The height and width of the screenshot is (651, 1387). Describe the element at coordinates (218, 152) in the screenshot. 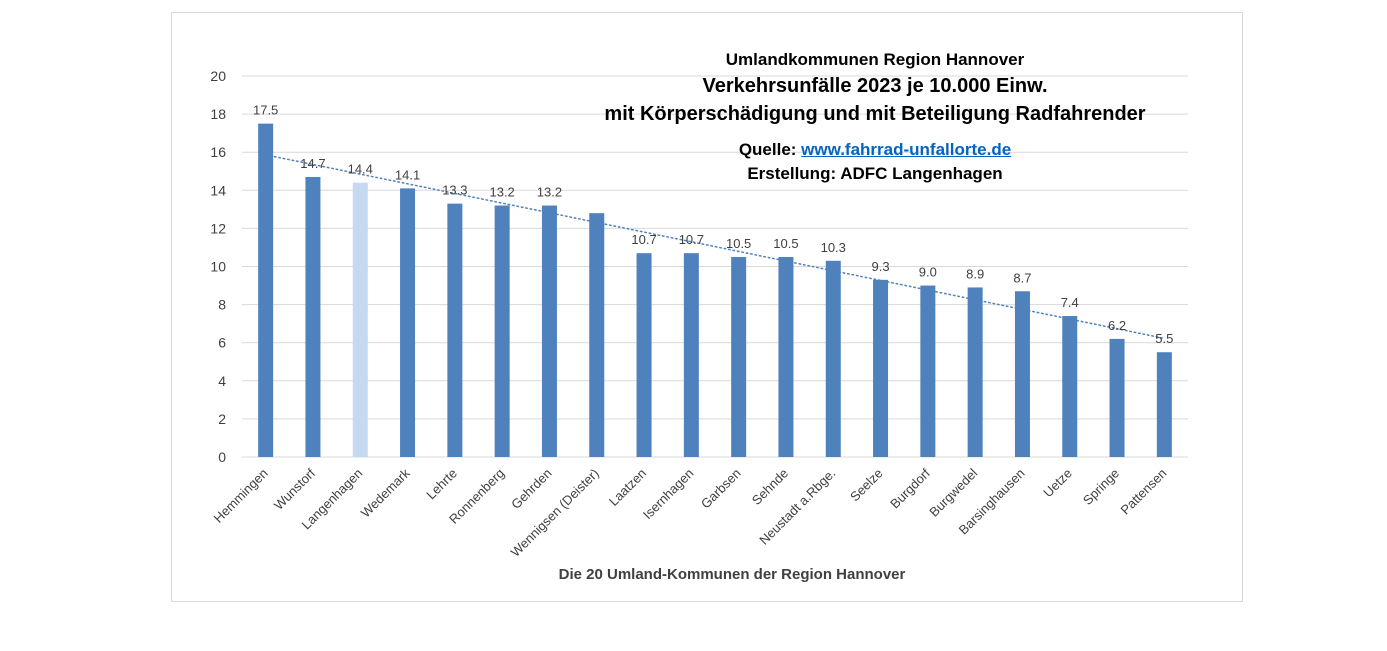

I see `y-tick-label: 16` at that location.